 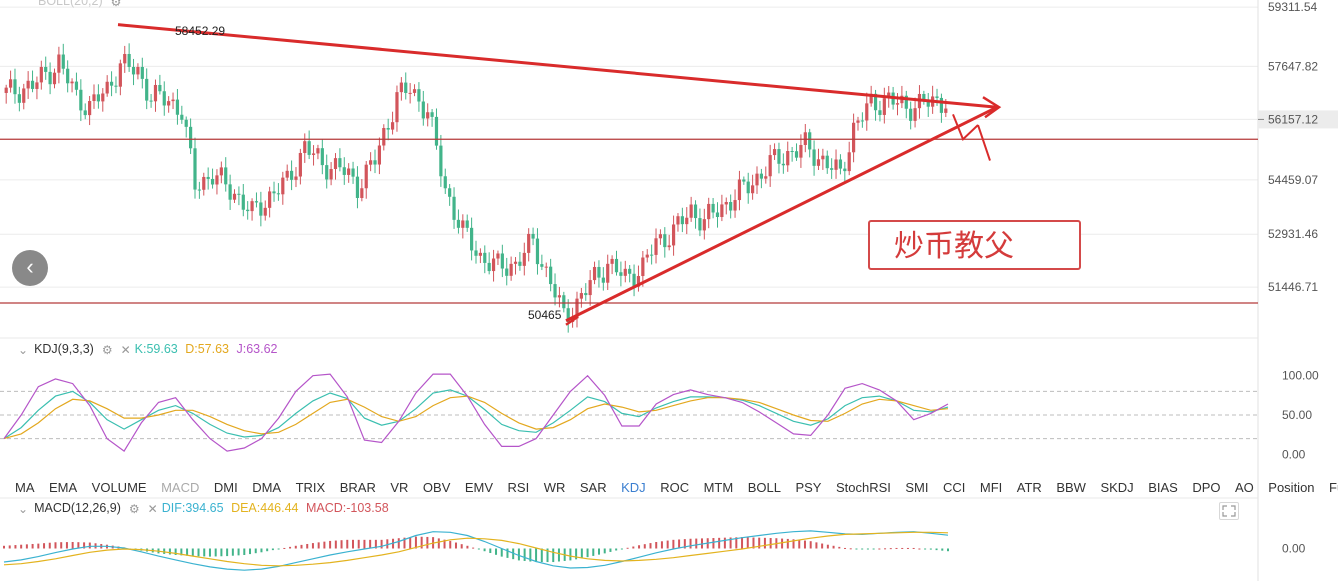 What do you see at coordinates (1029, 487) in the screenshot?
I see `indicator-tab-atr: ATR` at bounding box center [1029, 487].